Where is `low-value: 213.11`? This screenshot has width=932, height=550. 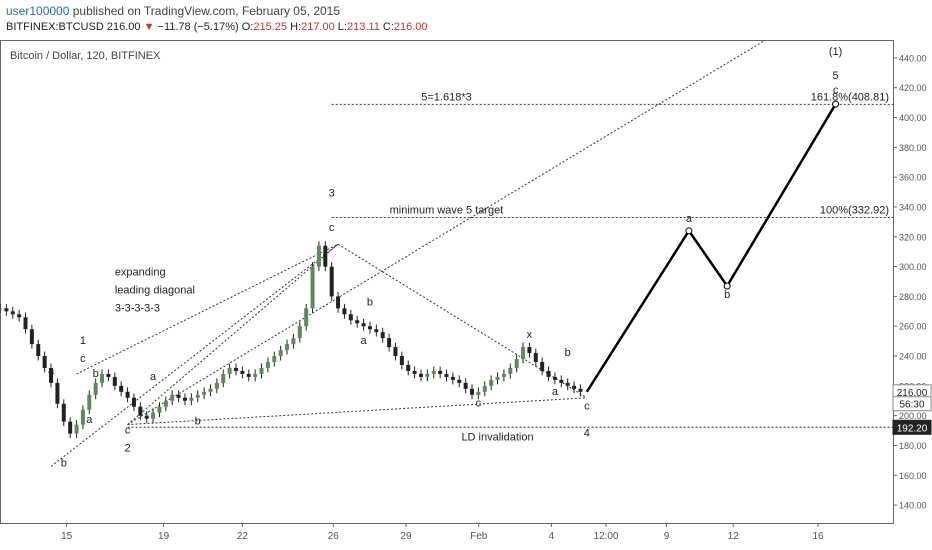
low-value: 213.11 is located at coordinates (363, 27).